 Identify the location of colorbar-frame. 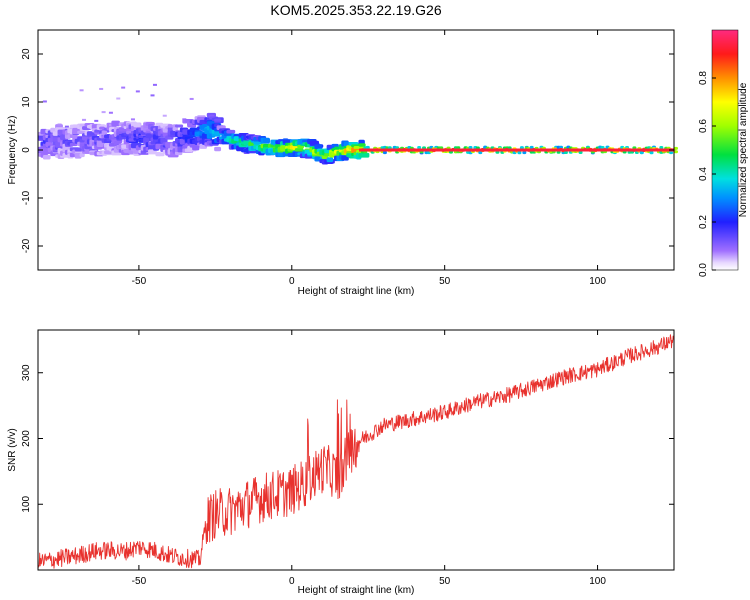
(725, 150).